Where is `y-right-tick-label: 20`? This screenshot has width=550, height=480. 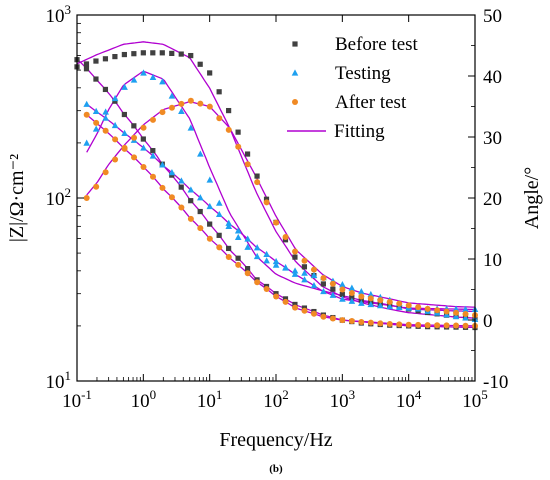
y-right-tick-label: 20 is located at coordinates (492, 199).